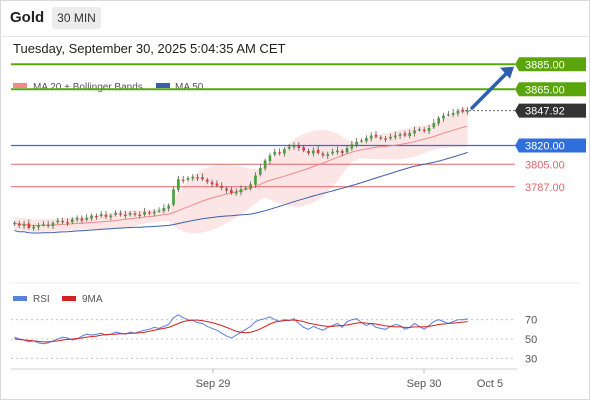 This screenshot has width=590, height=400. I want to click on ma50-legend-swatch, so click(163, 85).